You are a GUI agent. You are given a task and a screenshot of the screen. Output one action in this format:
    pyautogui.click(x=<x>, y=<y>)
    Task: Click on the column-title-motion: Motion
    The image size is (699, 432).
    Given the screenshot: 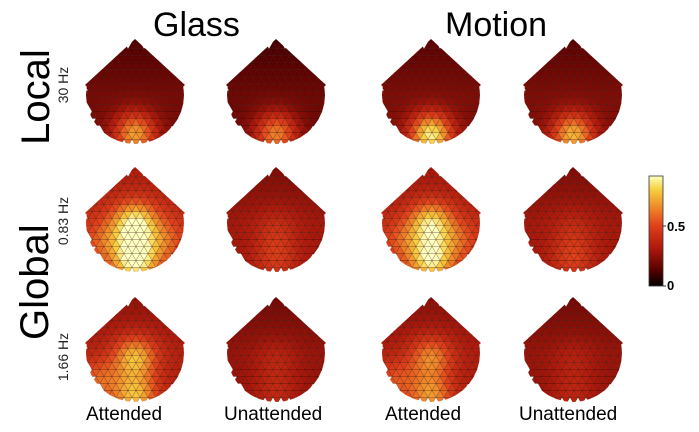 What is the action you would take?
    pyautogui.click(x=496, y=25)
    